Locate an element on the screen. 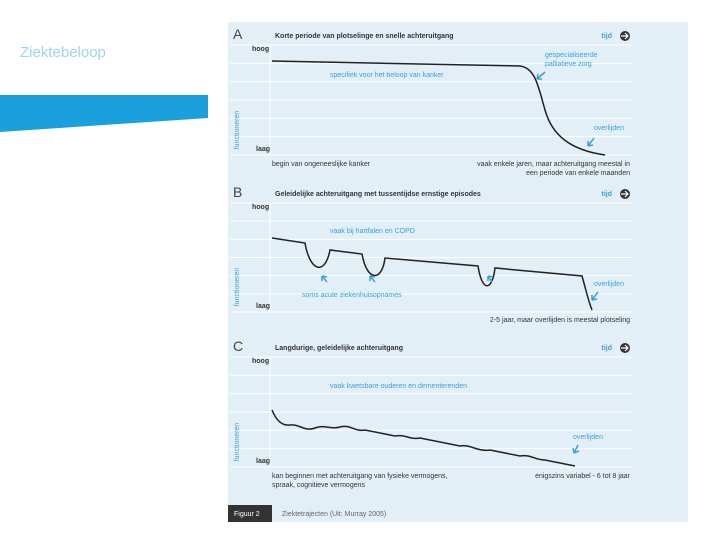  annotation: palliatieve zorg is located at coordinates (568, 64).